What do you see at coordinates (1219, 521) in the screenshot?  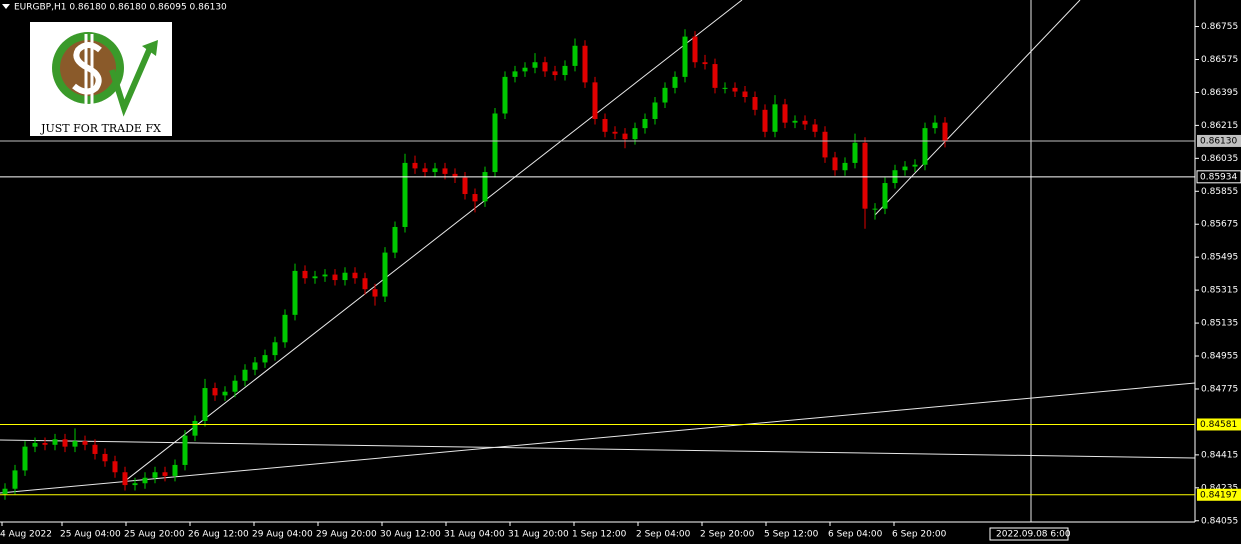 I see `y-tick-label: 0.84055` at bounding box center [1219, 521].